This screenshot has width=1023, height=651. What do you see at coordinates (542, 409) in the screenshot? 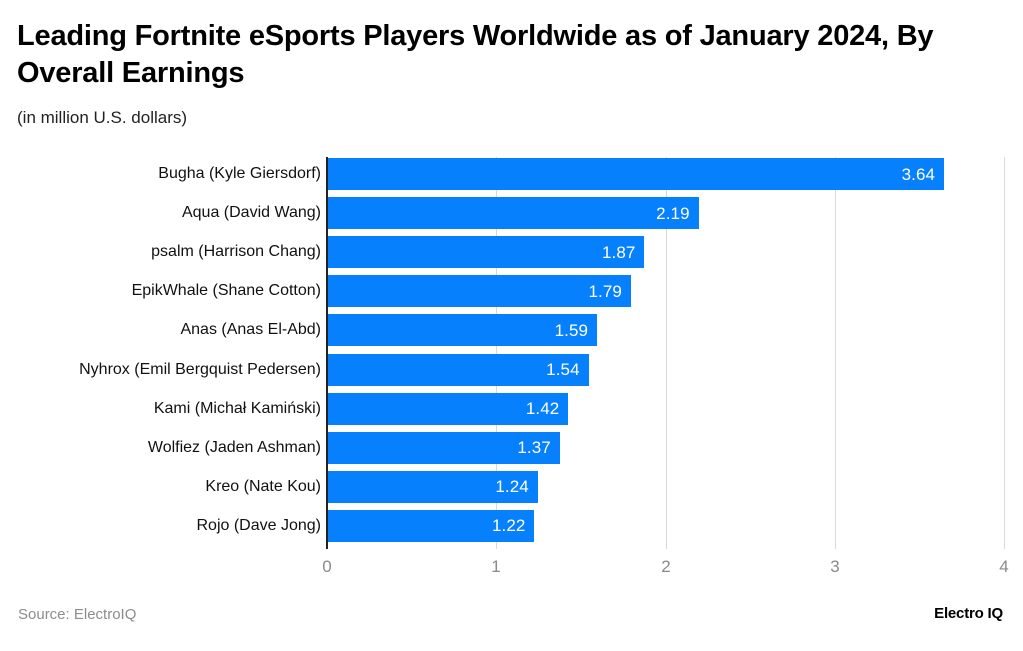
I see `bar-value-label: 1.42` at bounding box center [542, 409].